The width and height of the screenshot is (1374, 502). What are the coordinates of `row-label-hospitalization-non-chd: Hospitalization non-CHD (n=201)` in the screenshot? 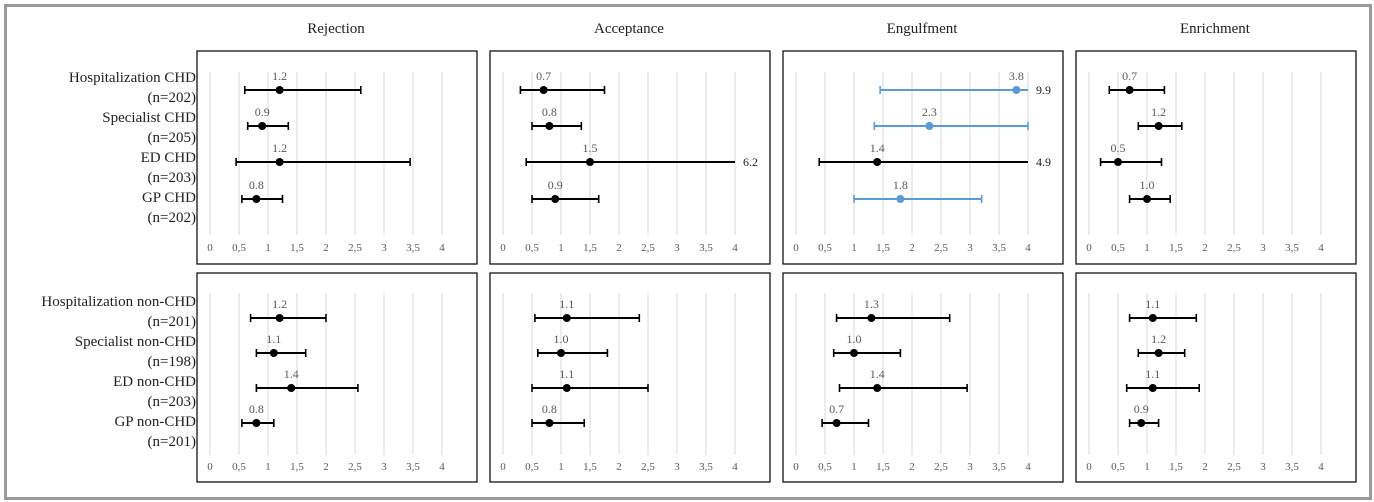 It's located at (102, 312).